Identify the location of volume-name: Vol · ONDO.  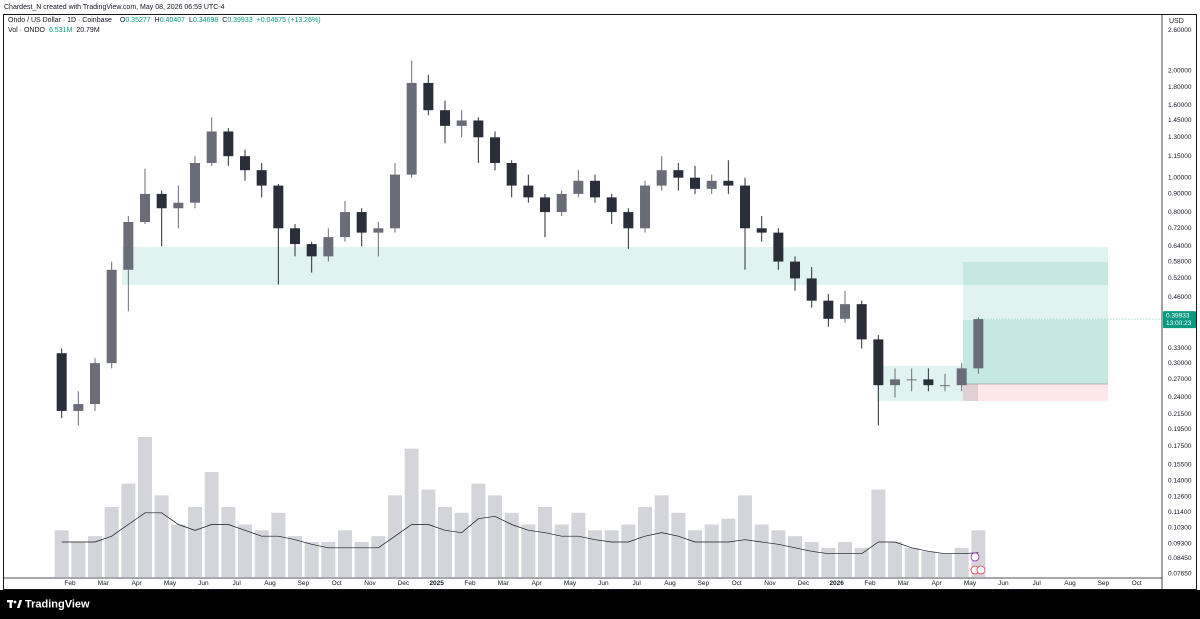
(27, 30).